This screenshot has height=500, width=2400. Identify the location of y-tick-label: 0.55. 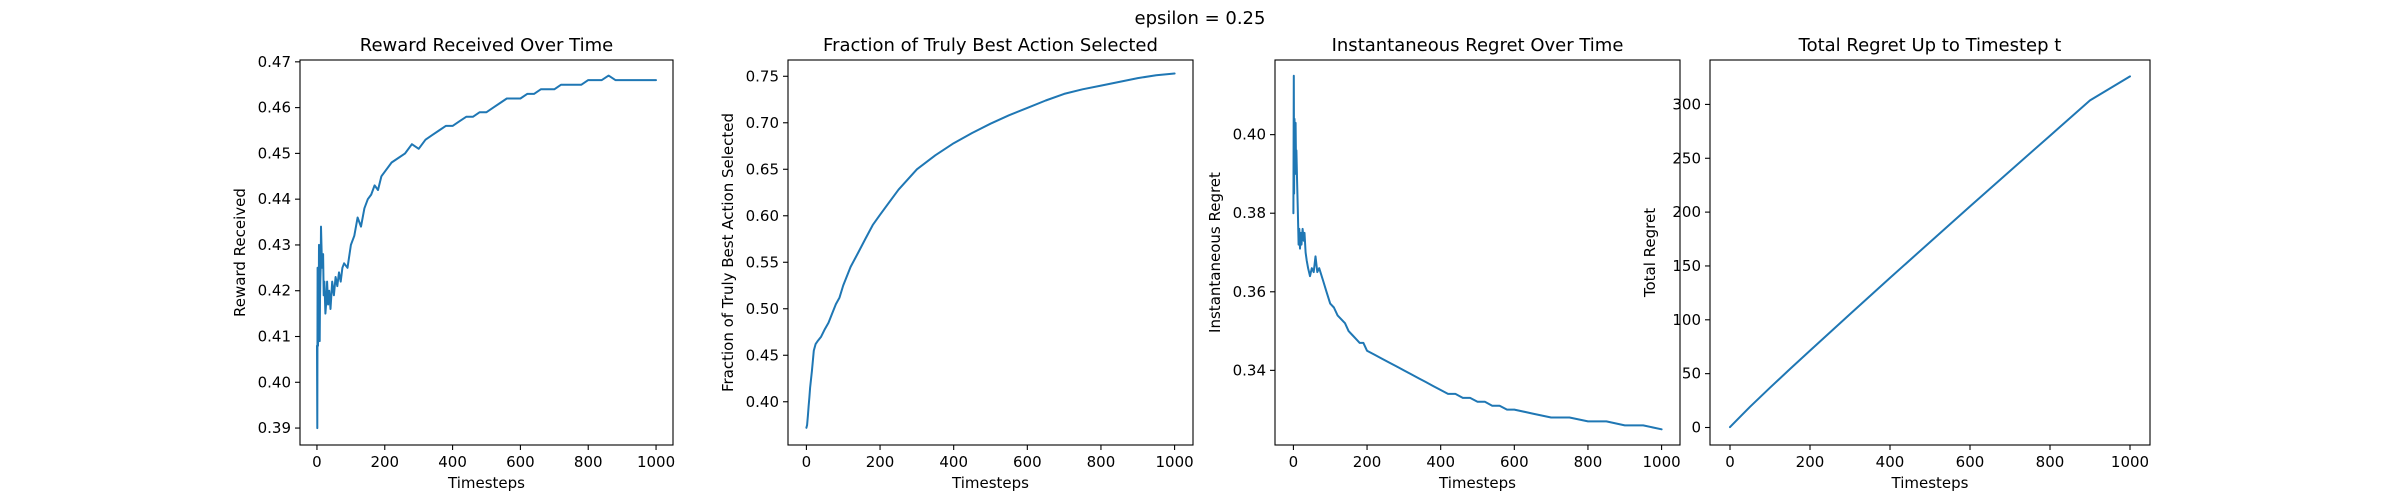
(762, 262).